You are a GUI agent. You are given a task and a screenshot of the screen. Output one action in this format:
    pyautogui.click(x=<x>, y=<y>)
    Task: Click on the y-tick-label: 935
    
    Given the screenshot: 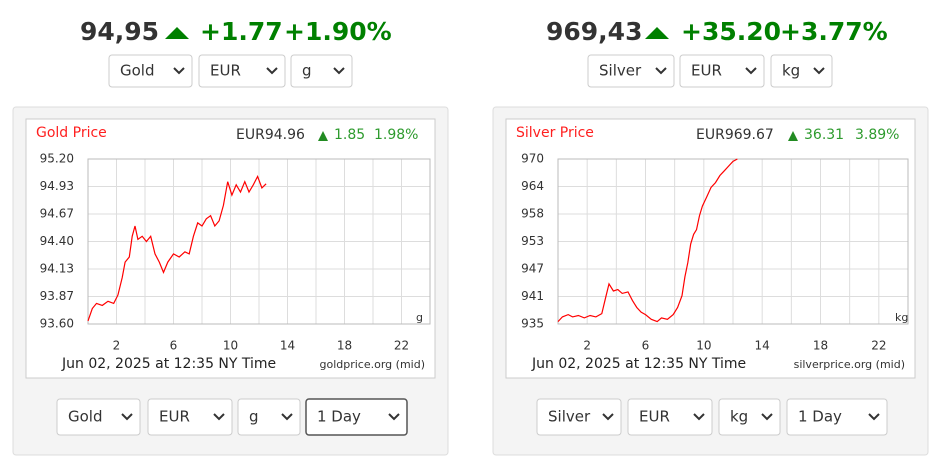 What is the action you would take?
    pyautogui.click(x=532, y=324)
    